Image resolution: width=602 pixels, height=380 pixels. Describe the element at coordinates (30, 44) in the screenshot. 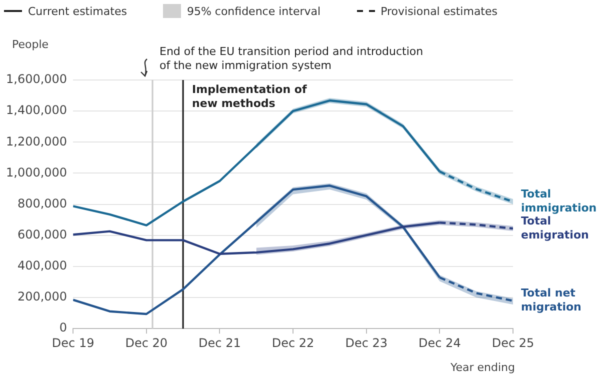

I see `y-axis-title: People` at that location.